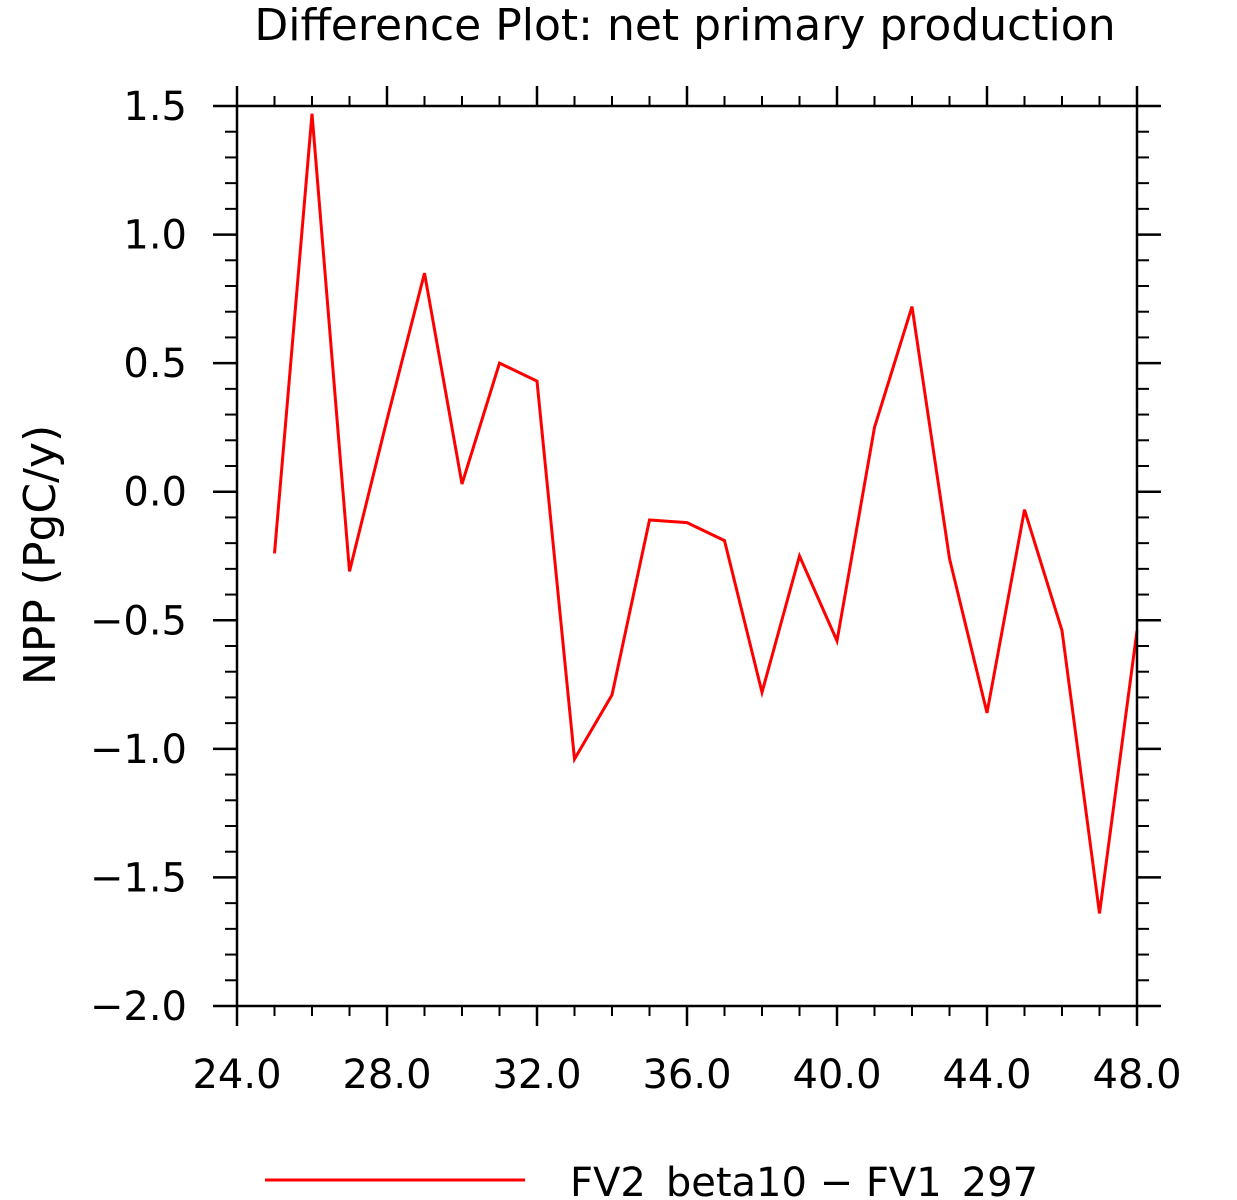 The height and width of the screenshot is (1200, 1237). I want to click on y-tick-label: 0.5, so click(155, 364).